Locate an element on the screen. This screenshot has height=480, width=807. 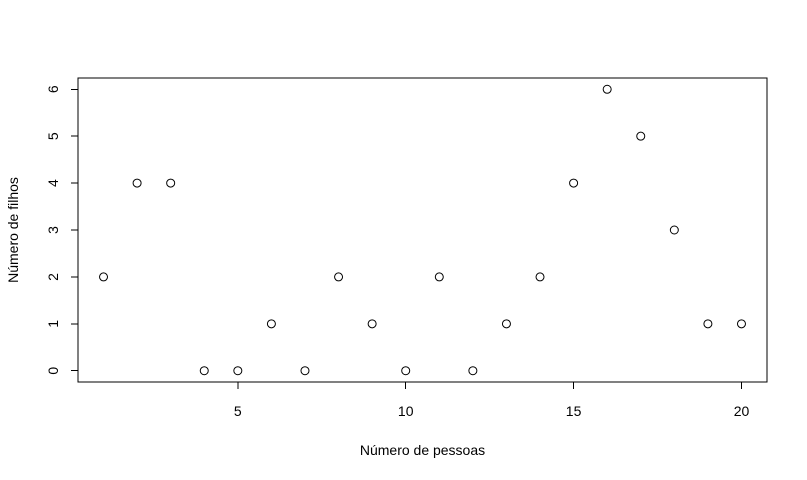
y-axis-title: Número de filhos is located at coordinates (13, 230).